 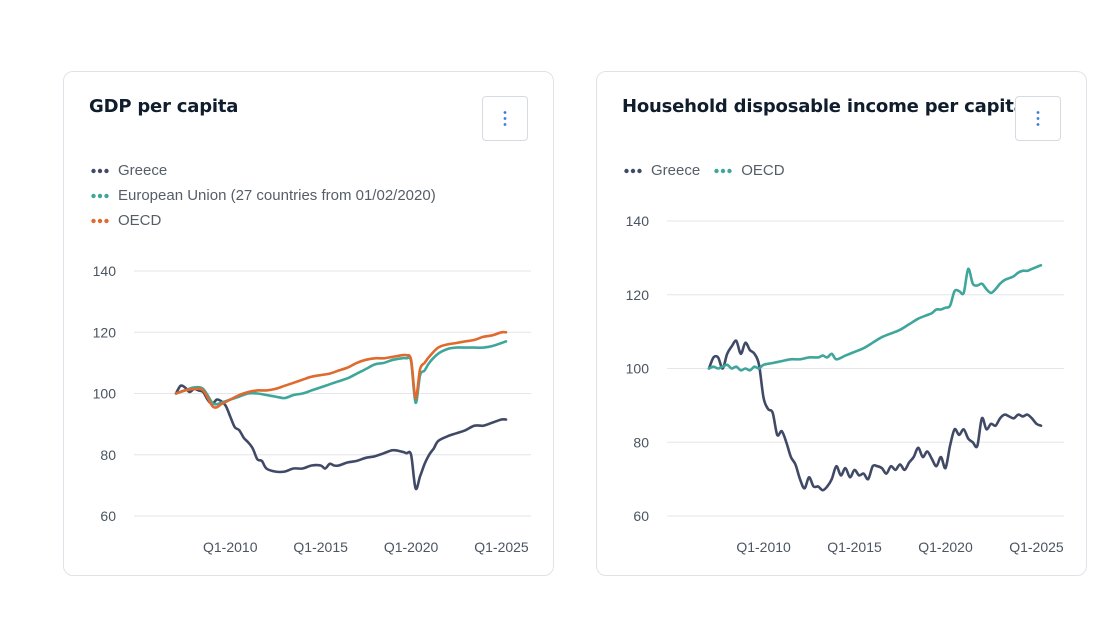 What do you see at coordinates (164, 106) in the screenshot?
I see `chart-title: GDP per capita` at bounding box center [164, 106].